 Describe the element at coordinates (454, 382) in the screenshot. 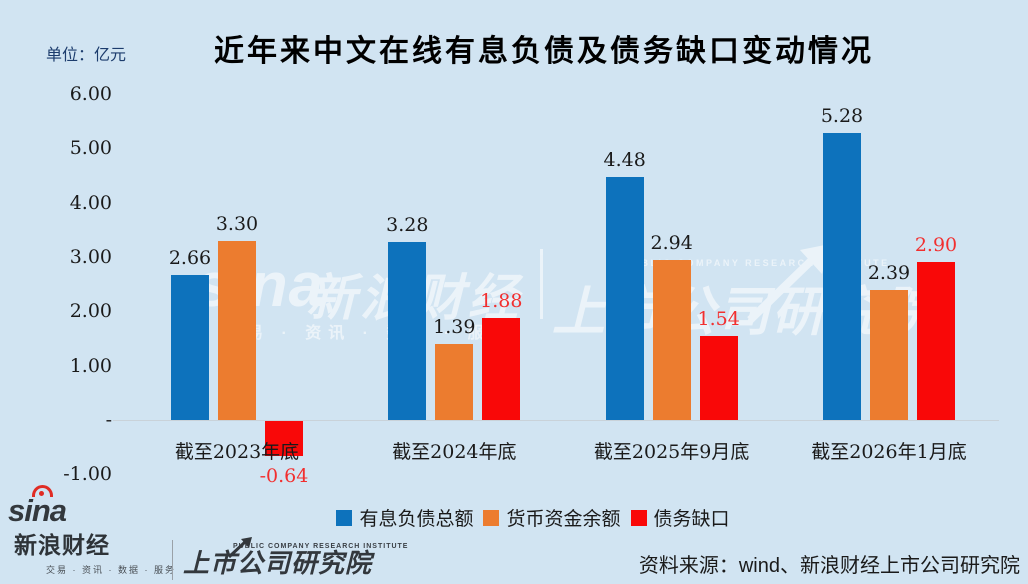

I see `bar-货币资金余额-截至2024年底` at that location.